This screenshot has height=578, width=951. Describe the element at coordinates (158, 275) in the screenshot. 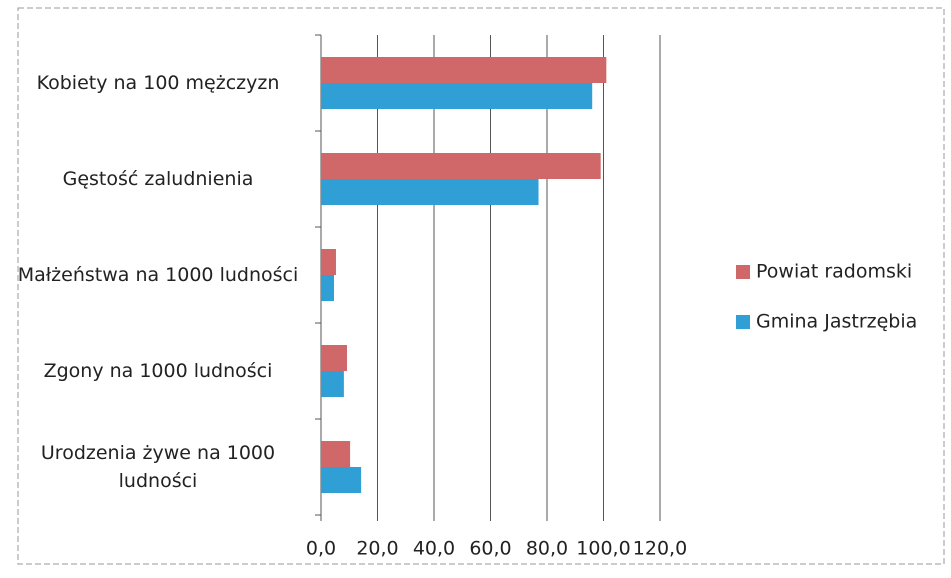

I see `y-tick-label: Małżeństwa na 1000 ludności` at that location.